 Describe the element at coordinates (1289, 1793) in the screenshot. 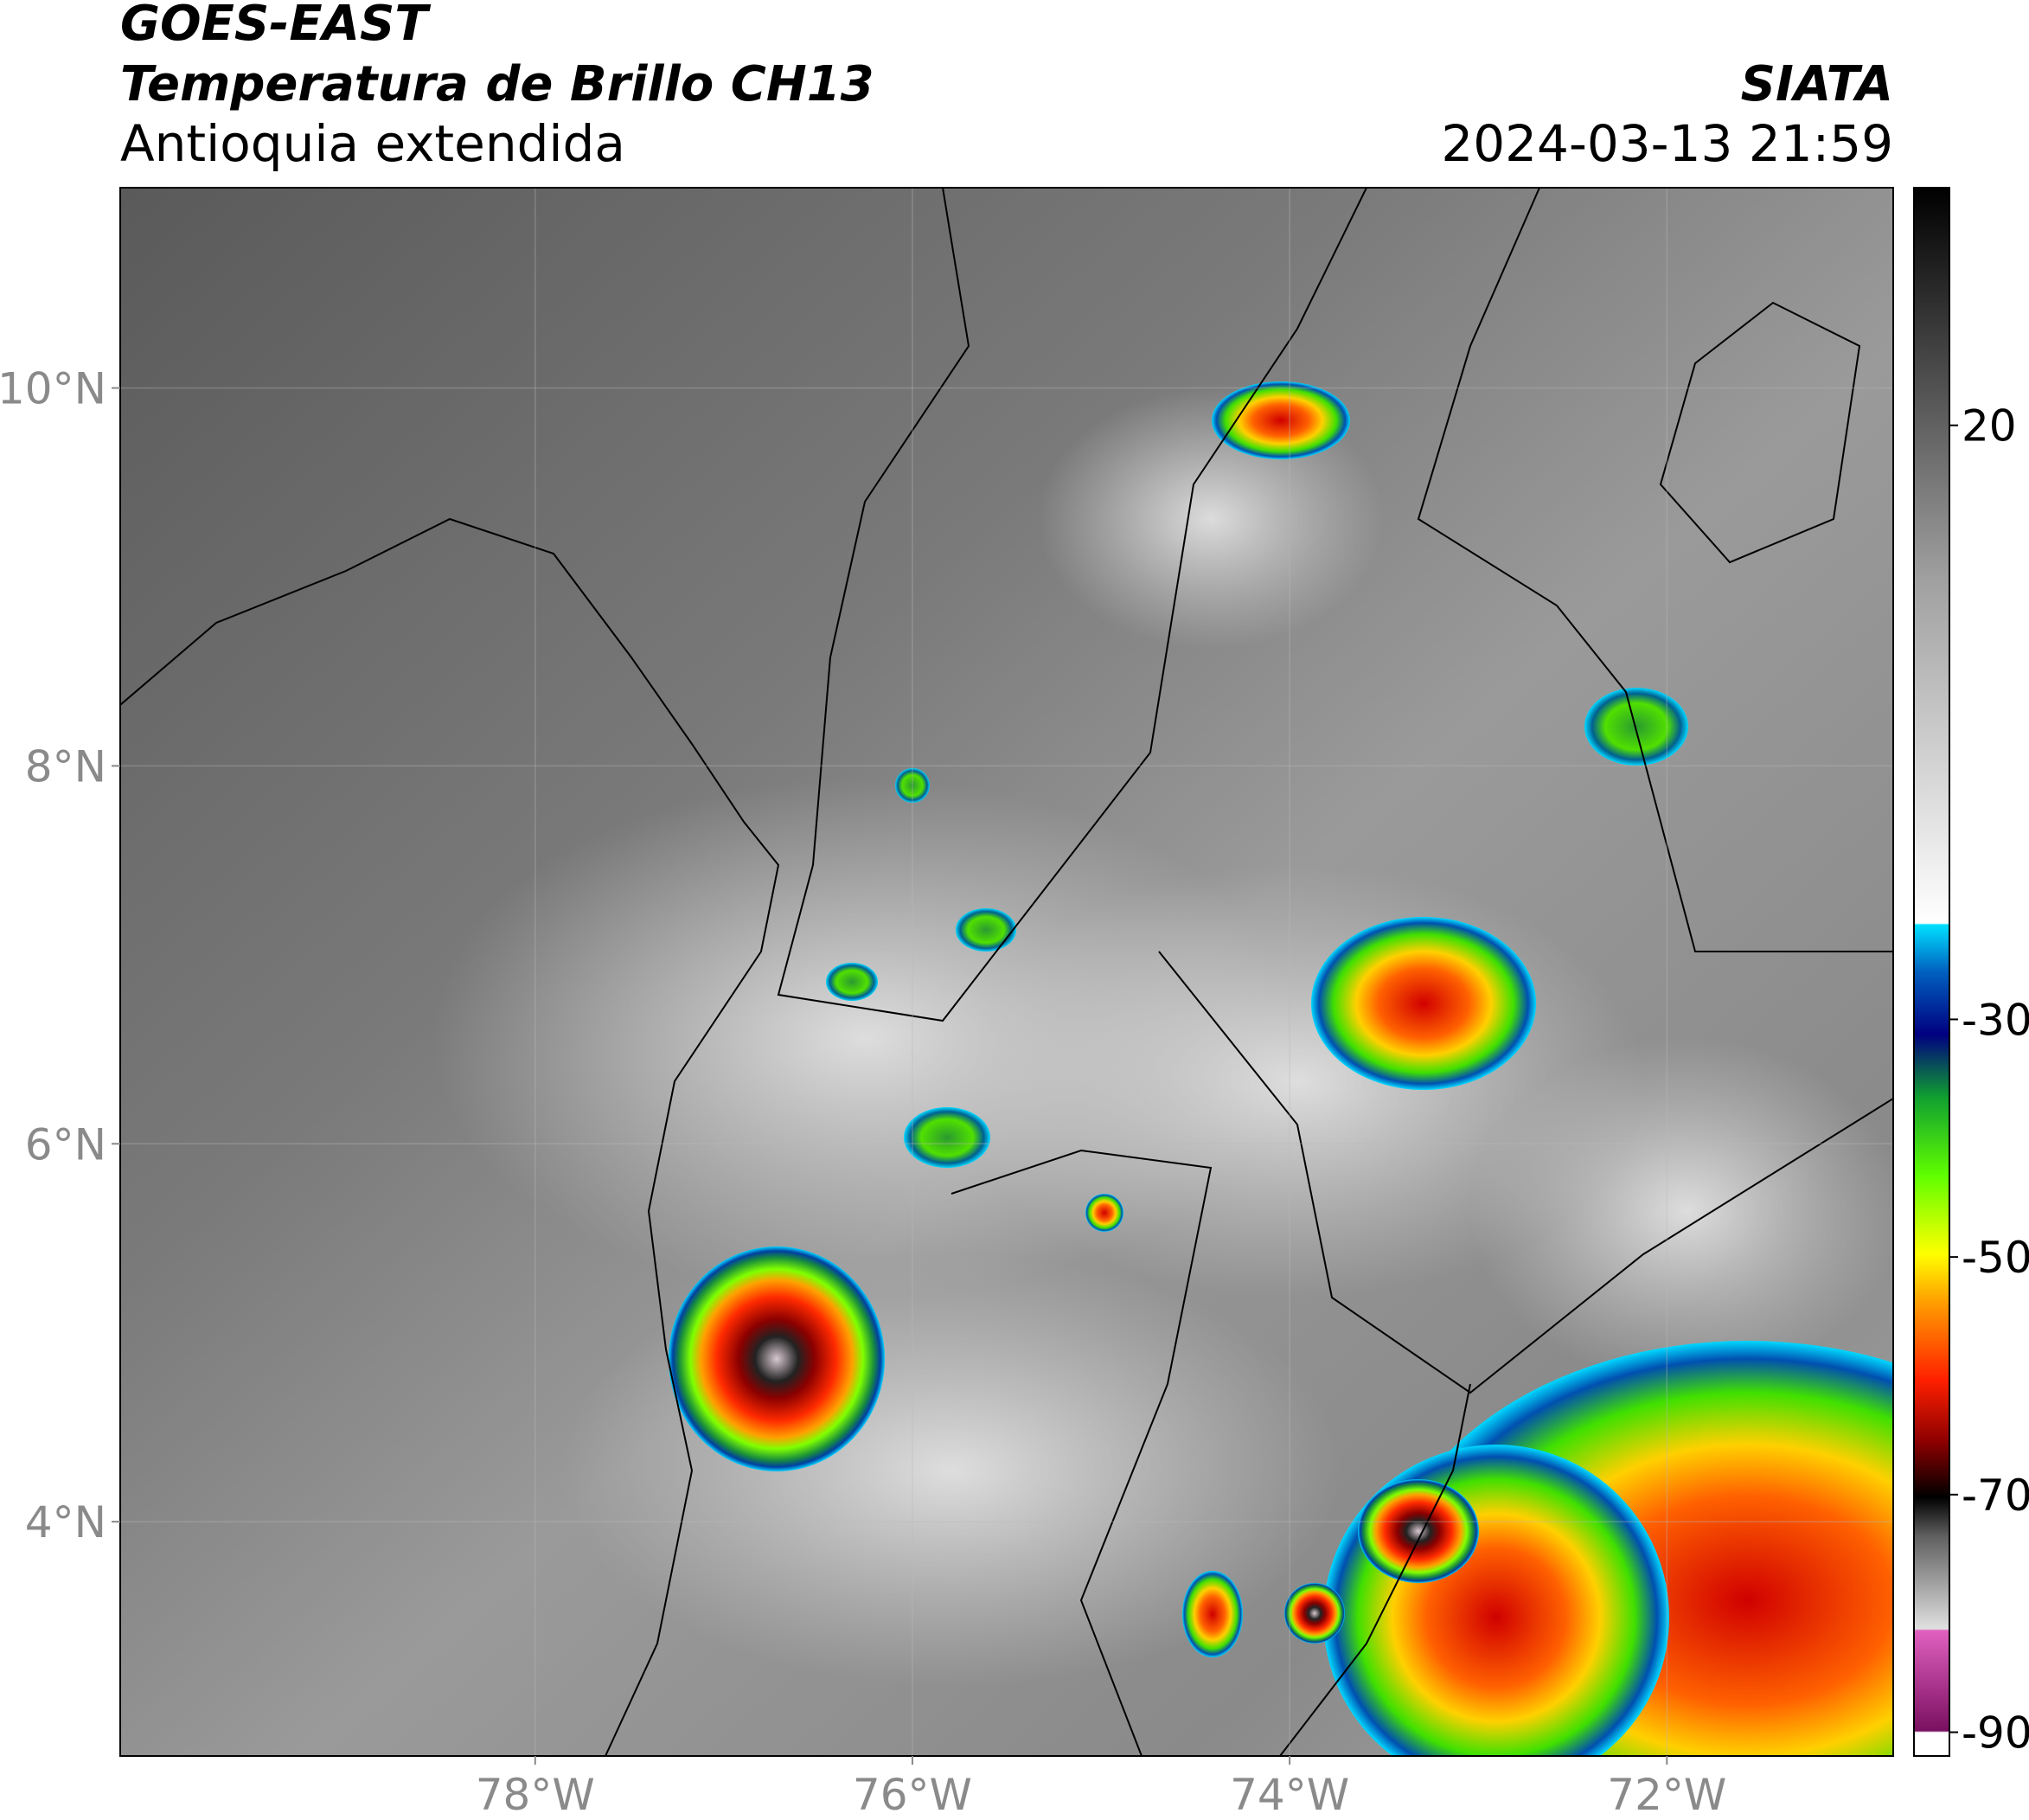

I see `x-tick-label: 74°W` at that location.